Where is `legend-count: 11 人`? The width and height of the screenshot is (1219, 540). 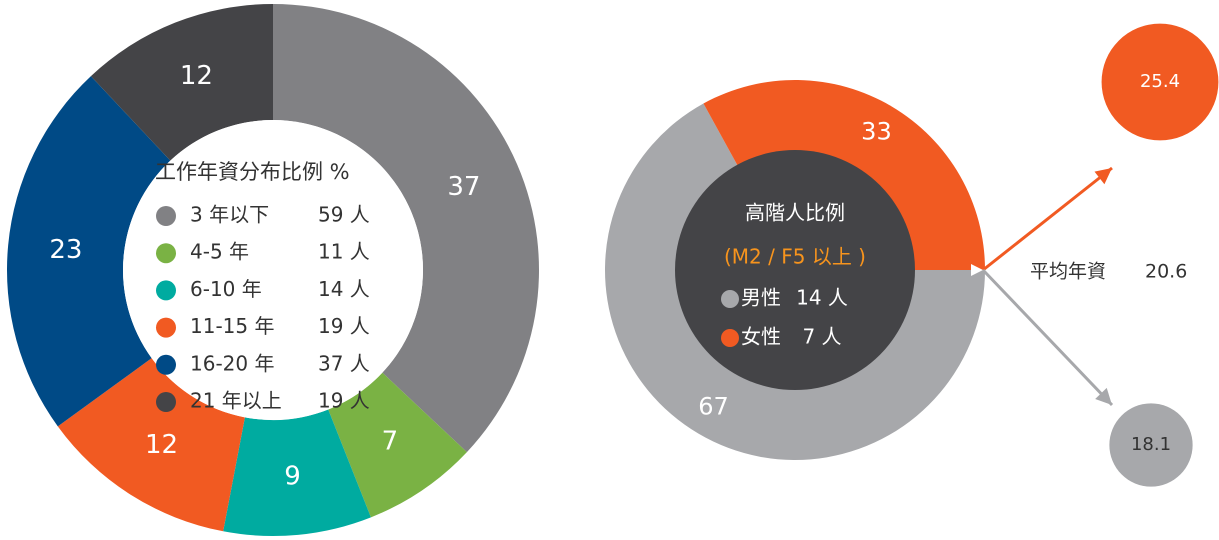
legend-count: 11 人 is located at coordinates (344, 252).